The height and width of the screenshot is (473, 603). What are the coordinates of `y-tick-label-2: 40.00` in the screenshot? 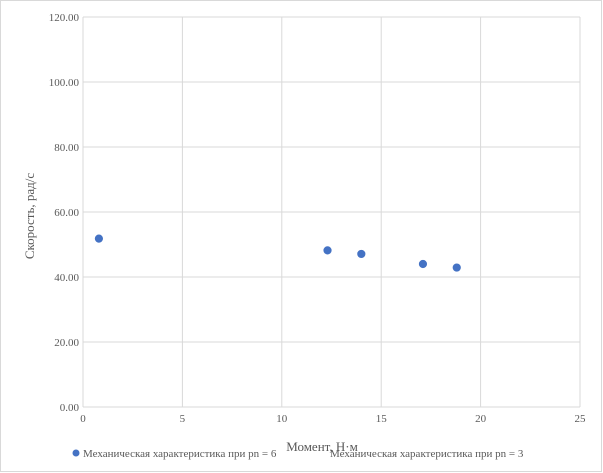 It's located at (66, 278).